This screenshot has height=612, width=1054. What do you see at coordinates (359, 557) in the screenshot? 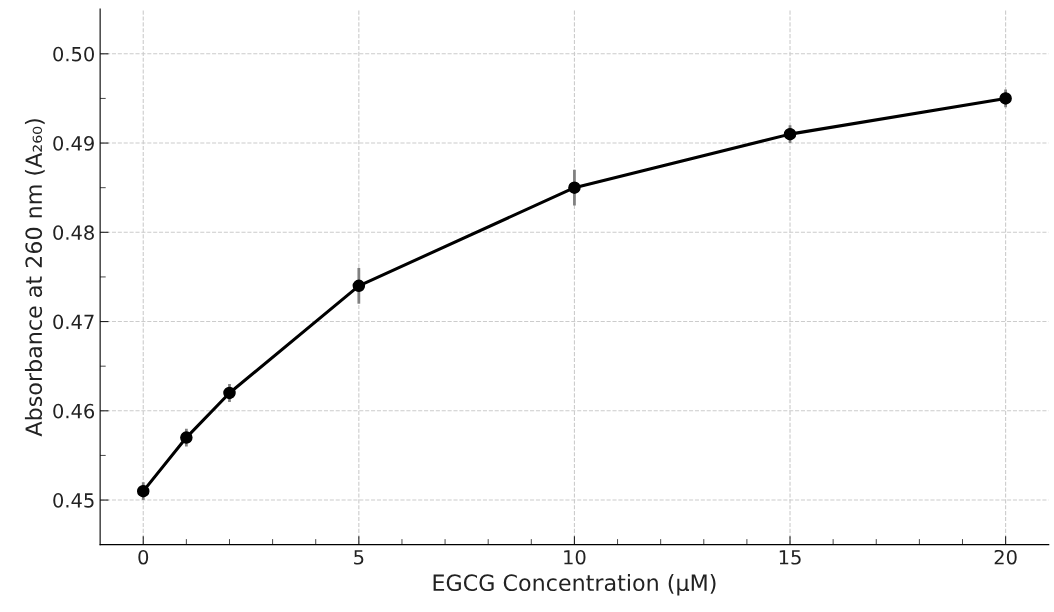
I see `x-tick-label: 5` at bounding box center [359, 557].